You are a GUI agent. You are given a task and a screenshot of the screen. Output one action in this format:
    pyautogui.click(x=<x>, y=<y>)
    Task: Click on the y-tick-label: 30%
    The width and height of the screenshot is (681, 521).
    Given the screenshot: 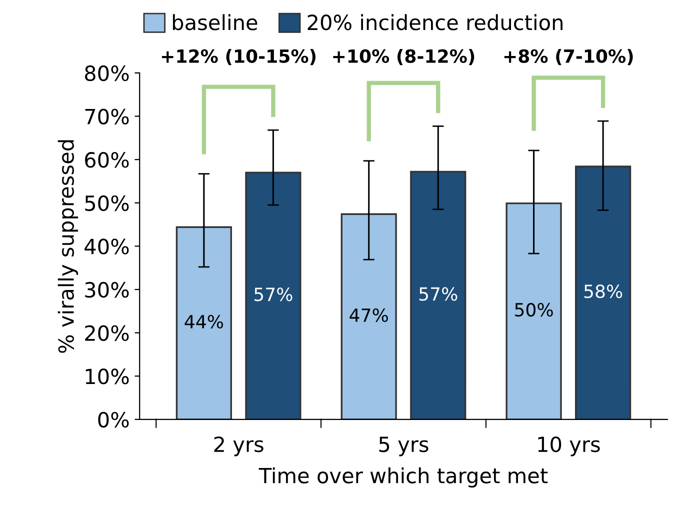 What is the action you would take?
    pyautogui.click(x=107, y=290)
    